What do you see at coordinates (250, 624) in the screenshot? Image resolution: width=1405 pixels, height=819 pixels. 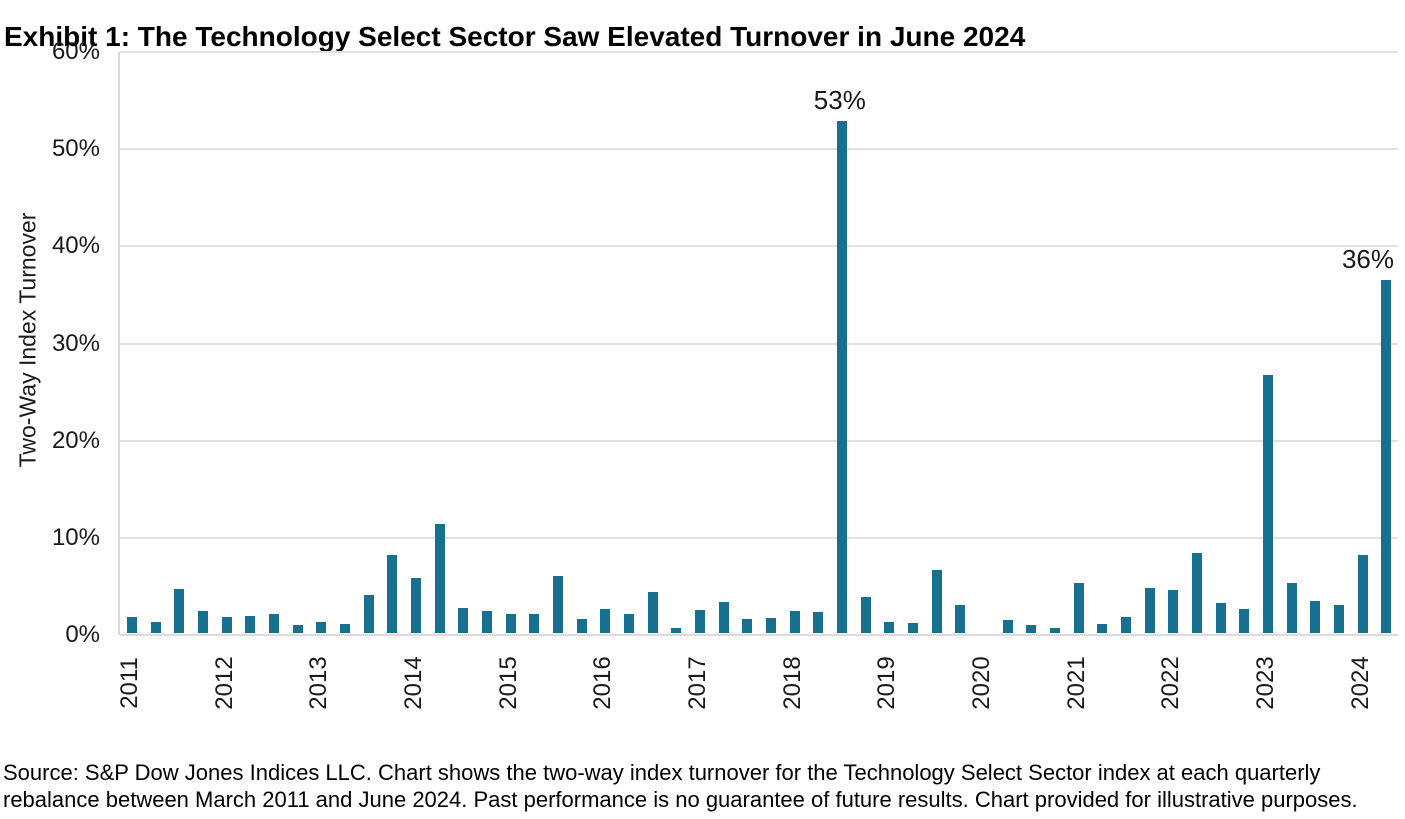 I see `bar-2012-Q2` at bounding box center [250, 624].